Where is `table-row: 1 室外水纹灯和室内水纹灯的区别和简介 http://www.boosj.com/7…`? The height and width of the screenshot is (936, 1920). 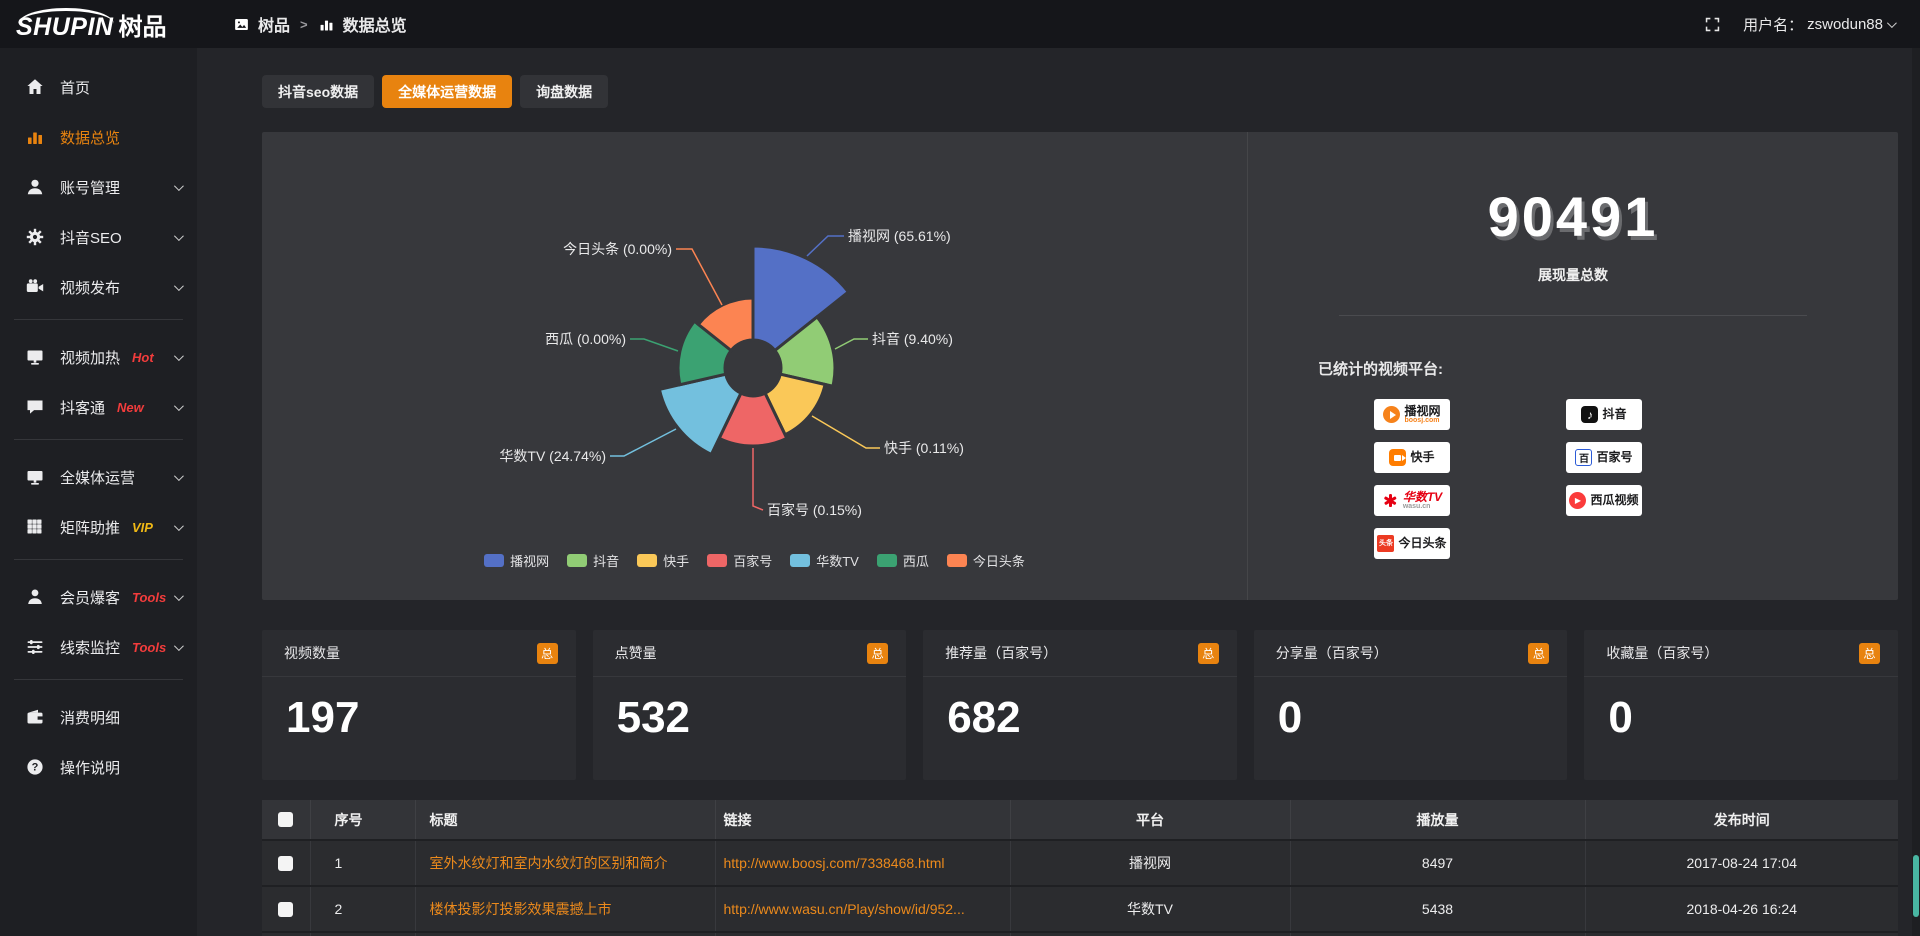
table-row: 1 室外水纹灯和室内水纹灯的区别和简介 http://www.boosj.com/7… is located at coordinates (1080, 863).